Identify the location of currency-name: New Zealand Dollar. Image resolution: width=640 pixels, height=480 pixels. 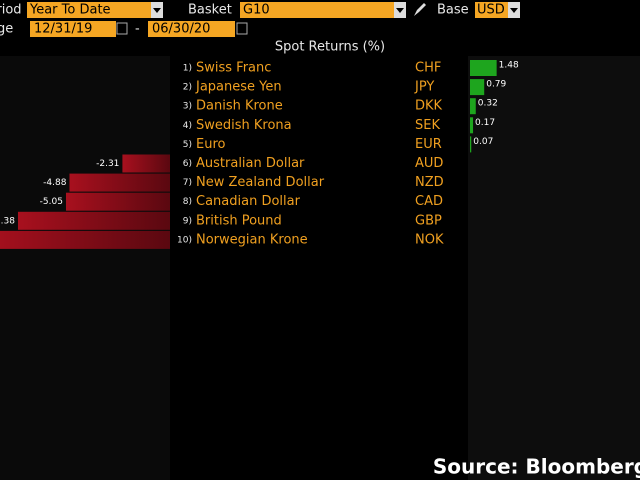
(260, 182).